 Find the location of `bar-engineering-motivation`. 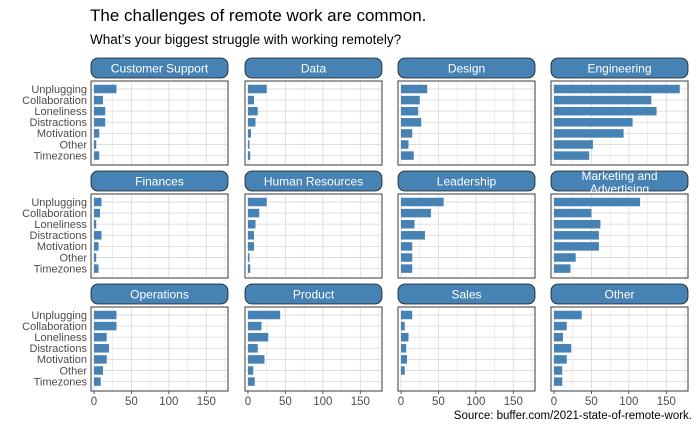

bar-engineering-motivation is located at coordinates (589, 133).